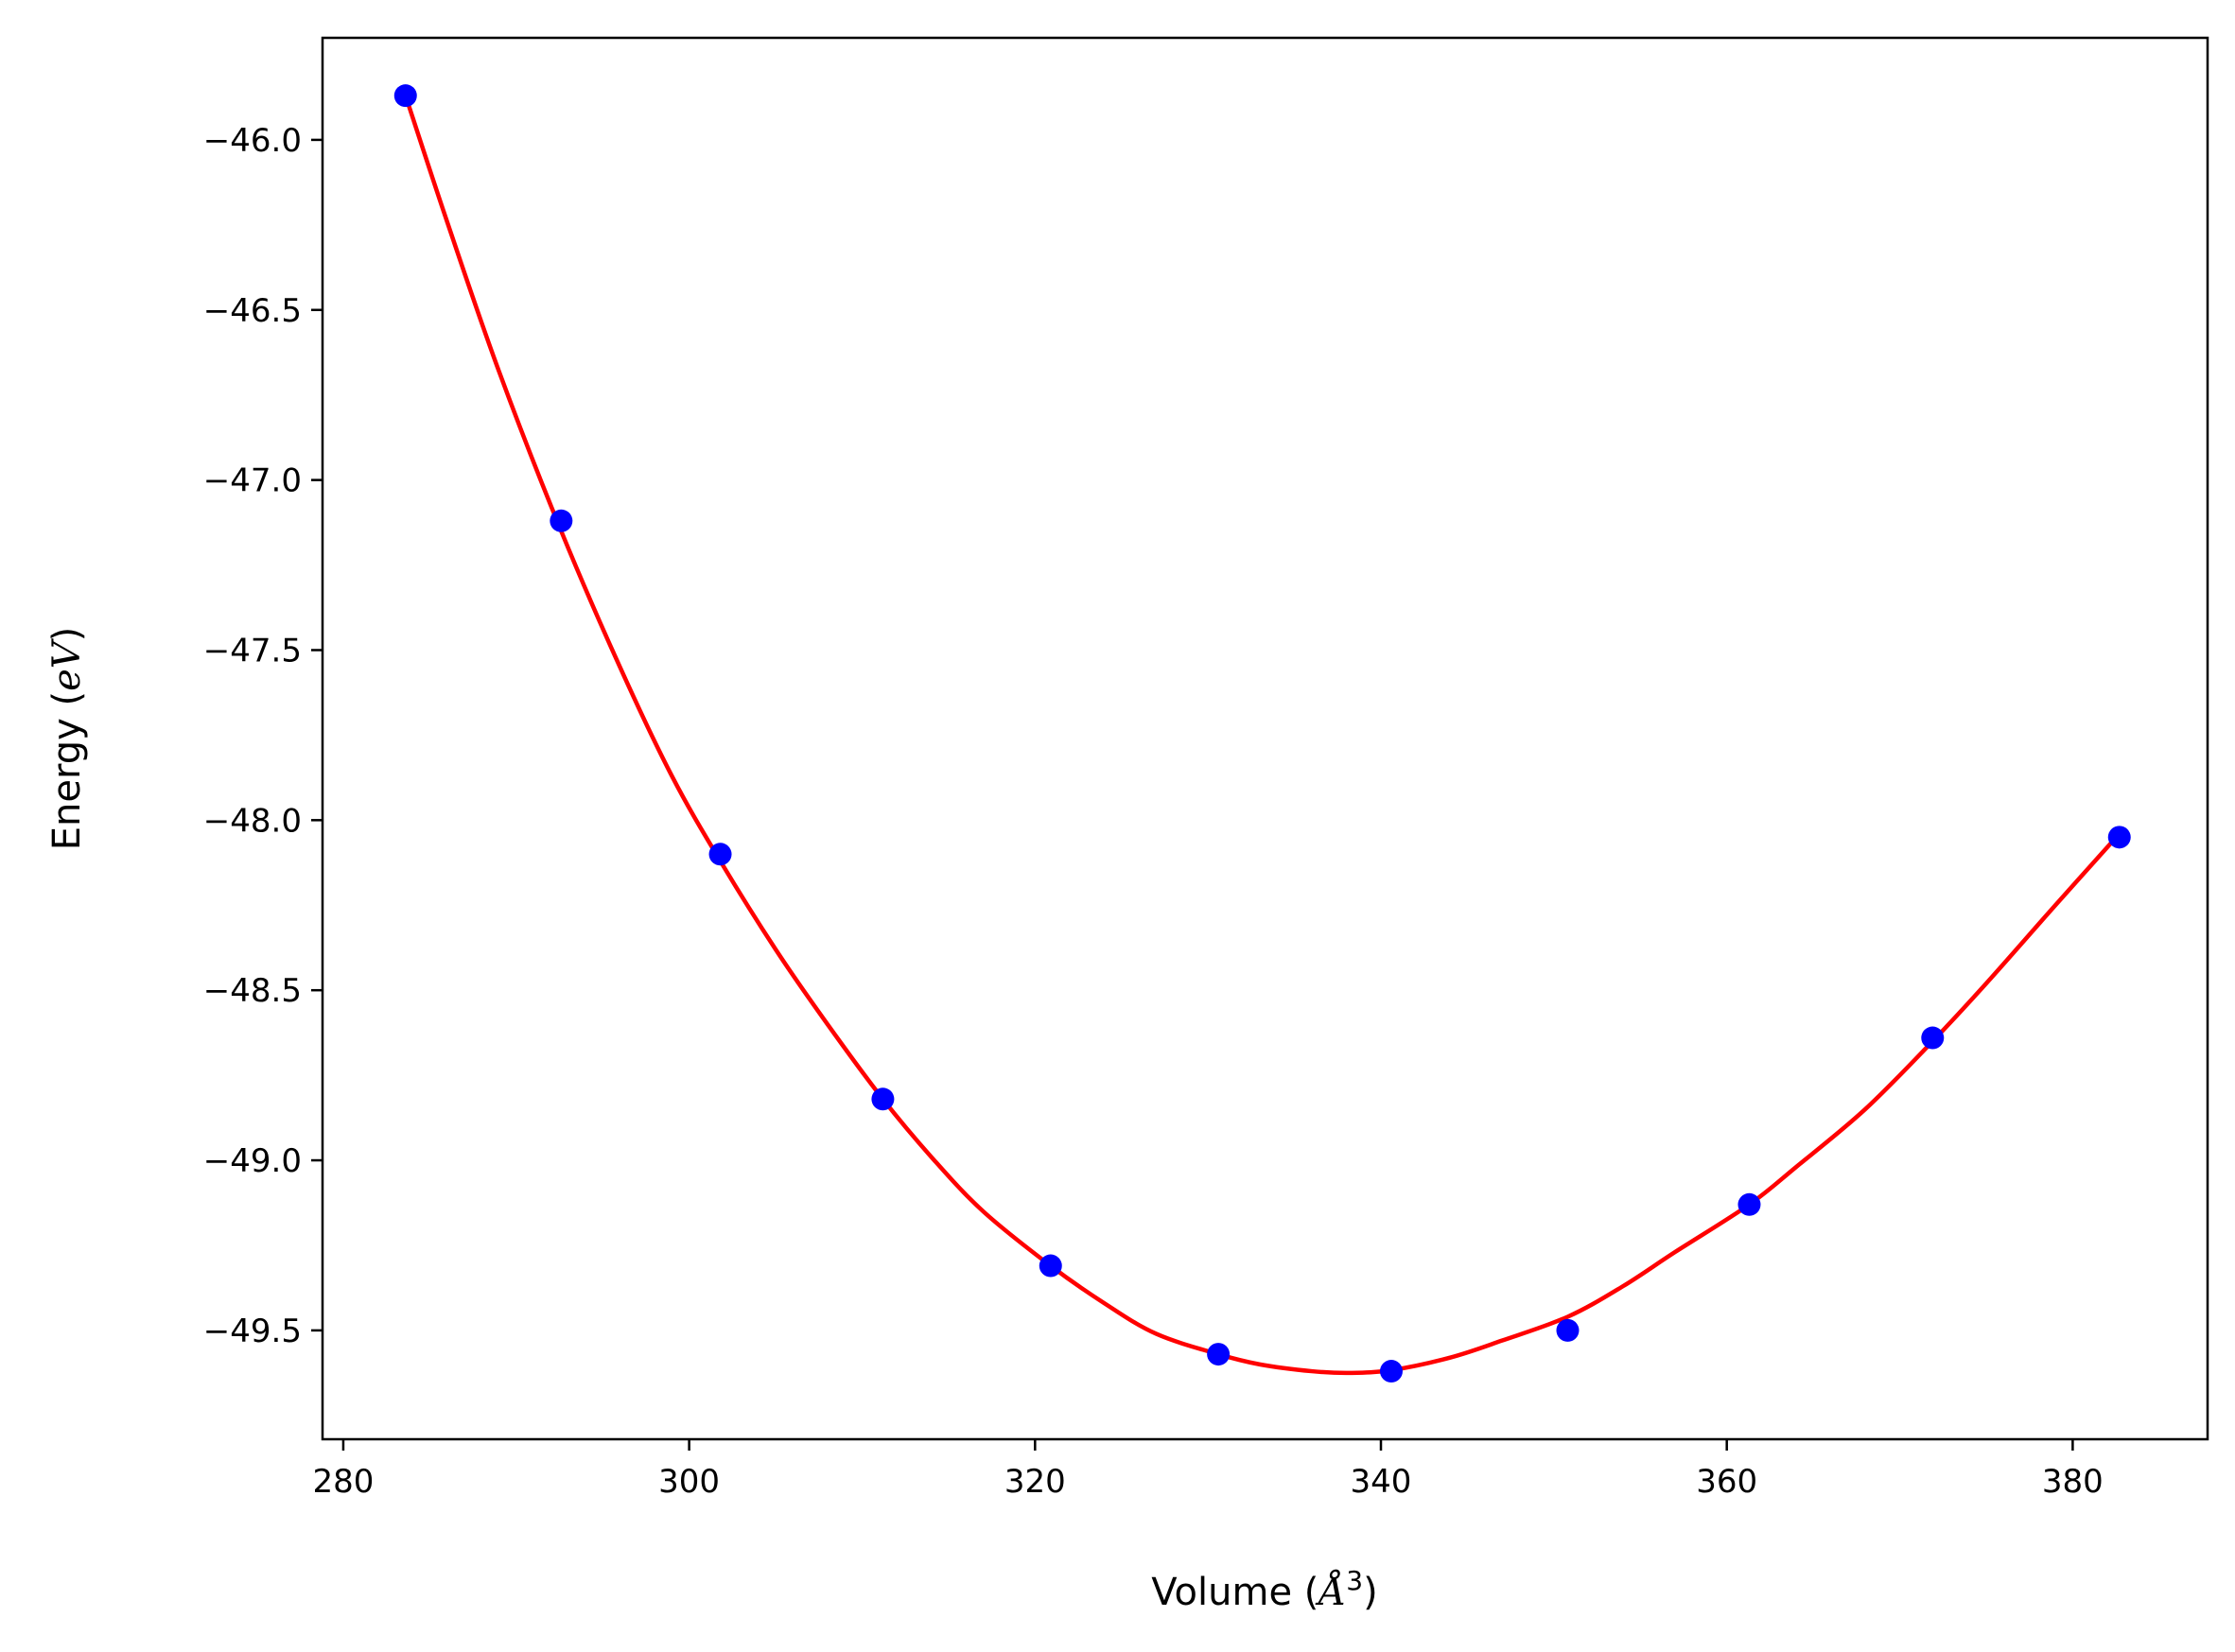 The image size is (2235, 1652). What do you see at coordinates (252, 991) in the screenshot?
I see `y-tick-label: −48.5` at bounding box center [252, 991].